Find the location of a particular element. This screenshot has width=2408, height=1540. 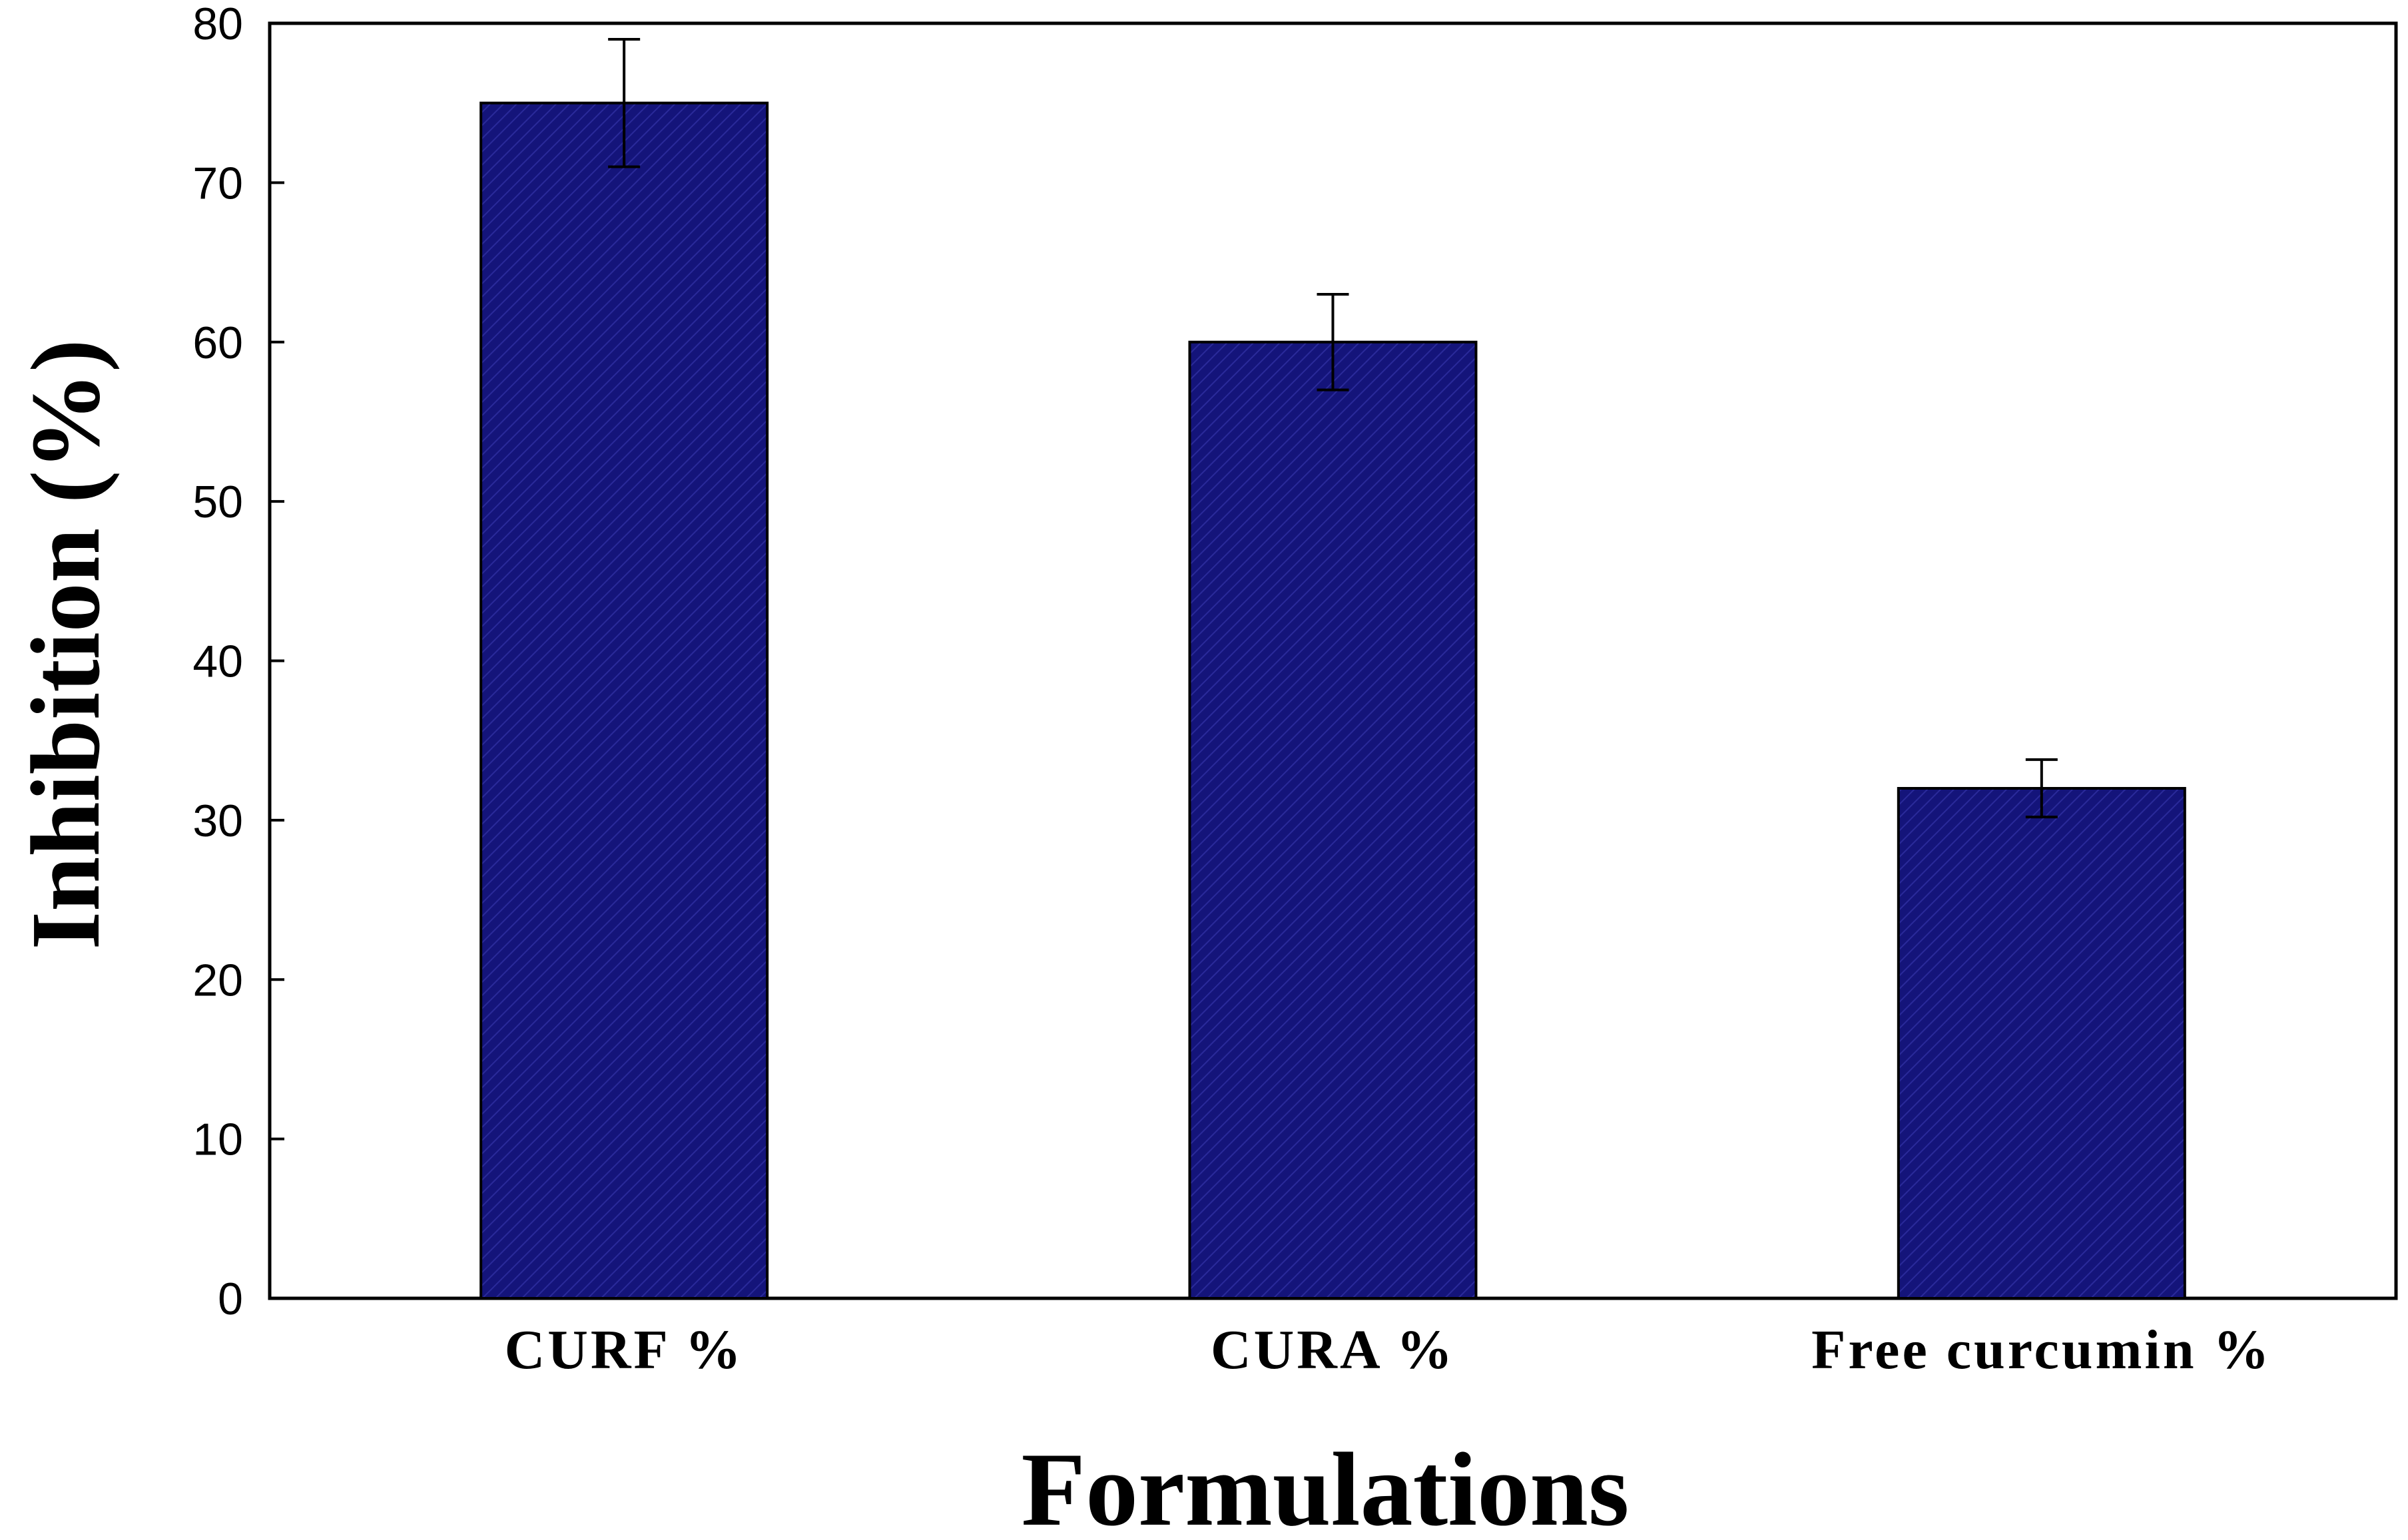

y-tick-label: 60 is located at coordinates (218, 343).